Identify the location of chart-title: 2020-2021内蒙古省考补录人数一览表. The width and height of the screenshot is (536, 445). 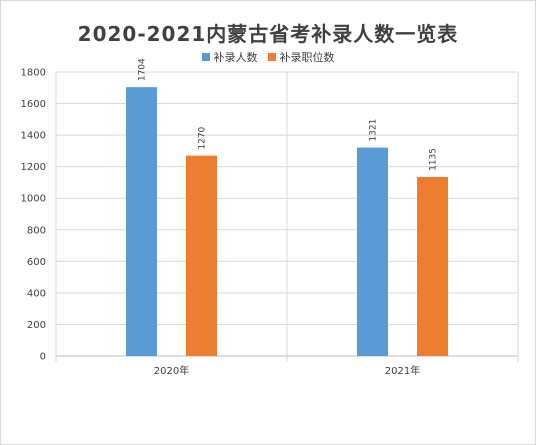
(268, 34).